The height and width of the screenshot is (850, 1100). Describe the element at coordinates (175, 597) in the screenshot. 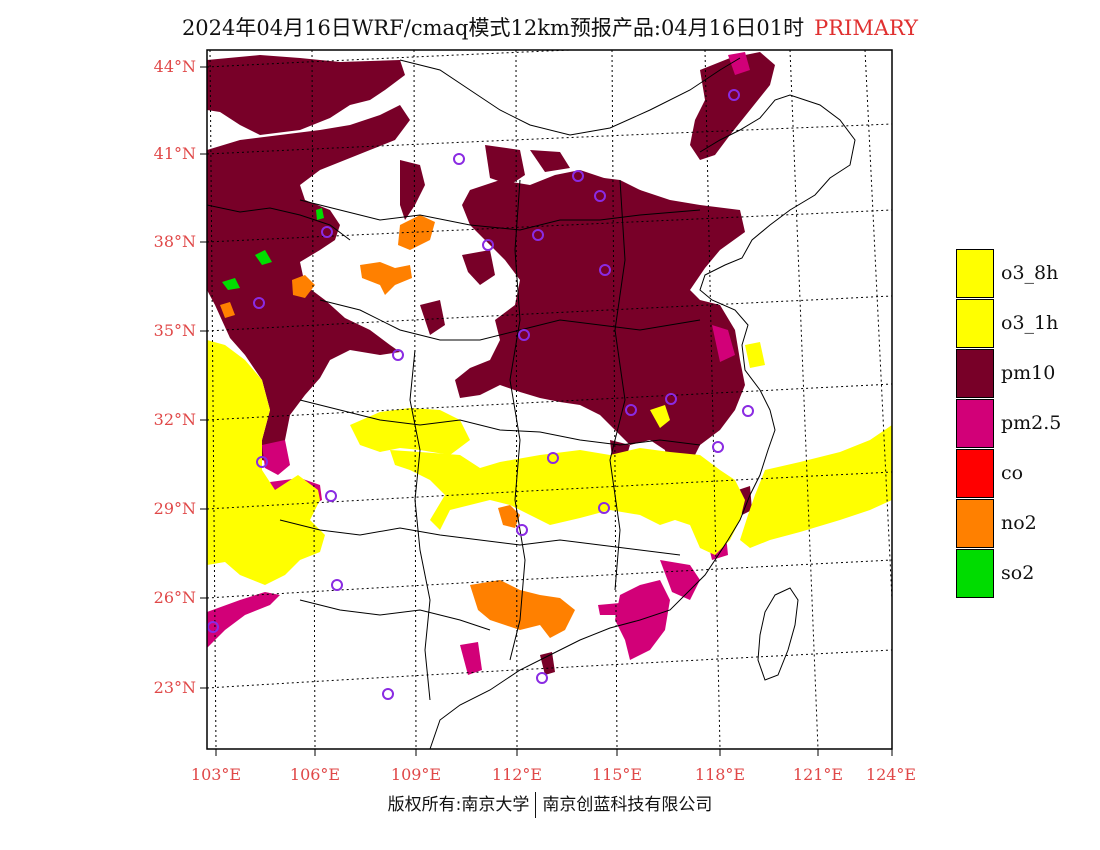

I see `lat-label: 26°N` at that location.